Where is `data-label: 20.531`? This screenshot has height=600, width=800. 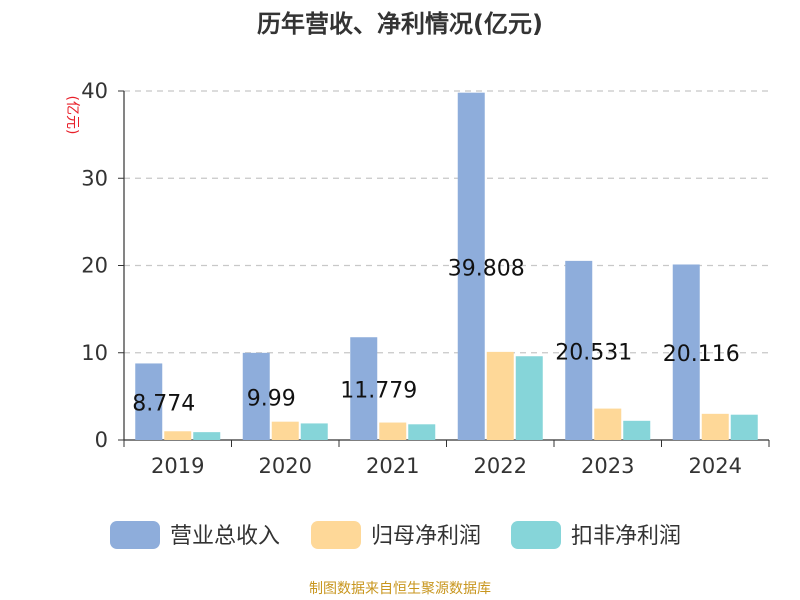 data-label: 20.531 is located at coordinates (593, 352).